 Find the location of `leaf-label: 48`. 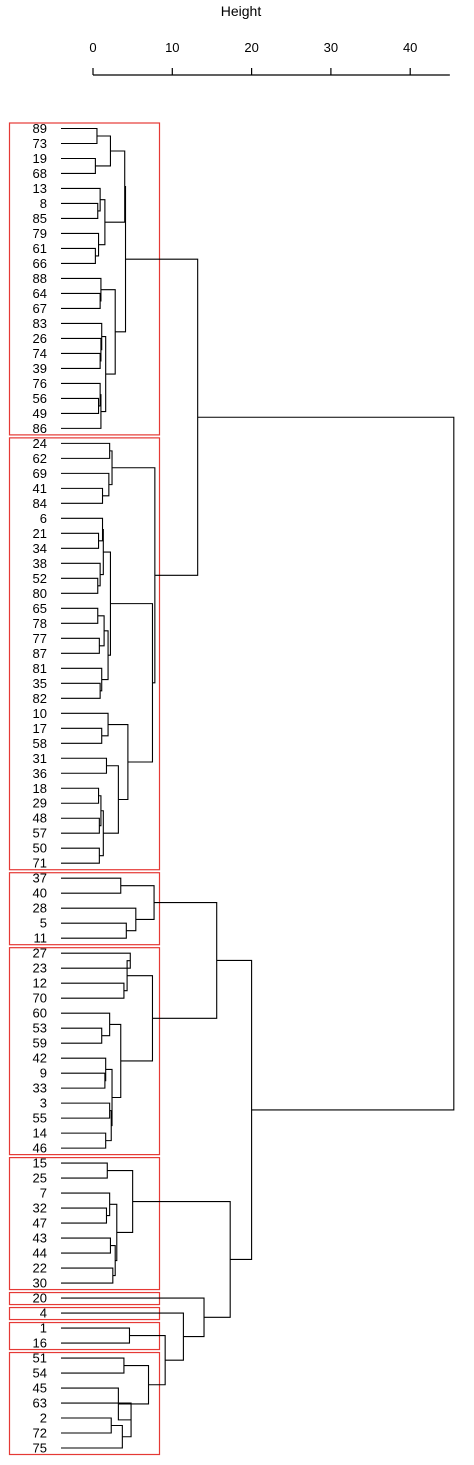

leaf-label: 48 is located at coordinates (40, 818).